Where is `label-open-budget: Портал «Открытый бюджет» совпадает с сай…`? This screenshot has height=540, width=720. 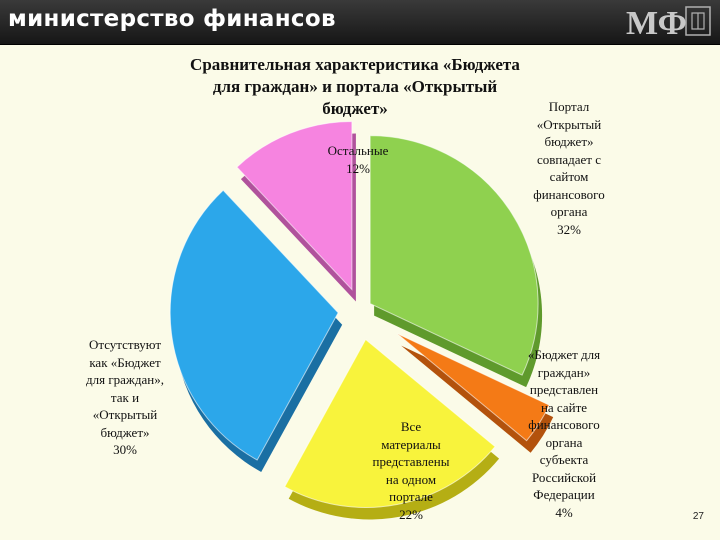 label-open-budget: Портал «Открытый бюджет» совпадает с сай… is located at coordinates (569, 168).